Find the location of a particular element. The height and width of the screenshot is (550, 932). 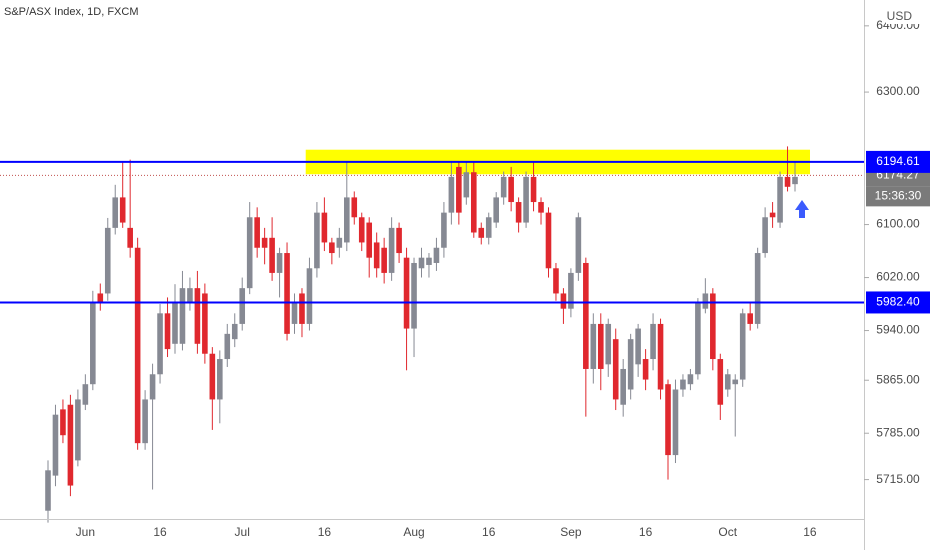

y-tick-label: 6100.00 is located at coordinates (898, 224).